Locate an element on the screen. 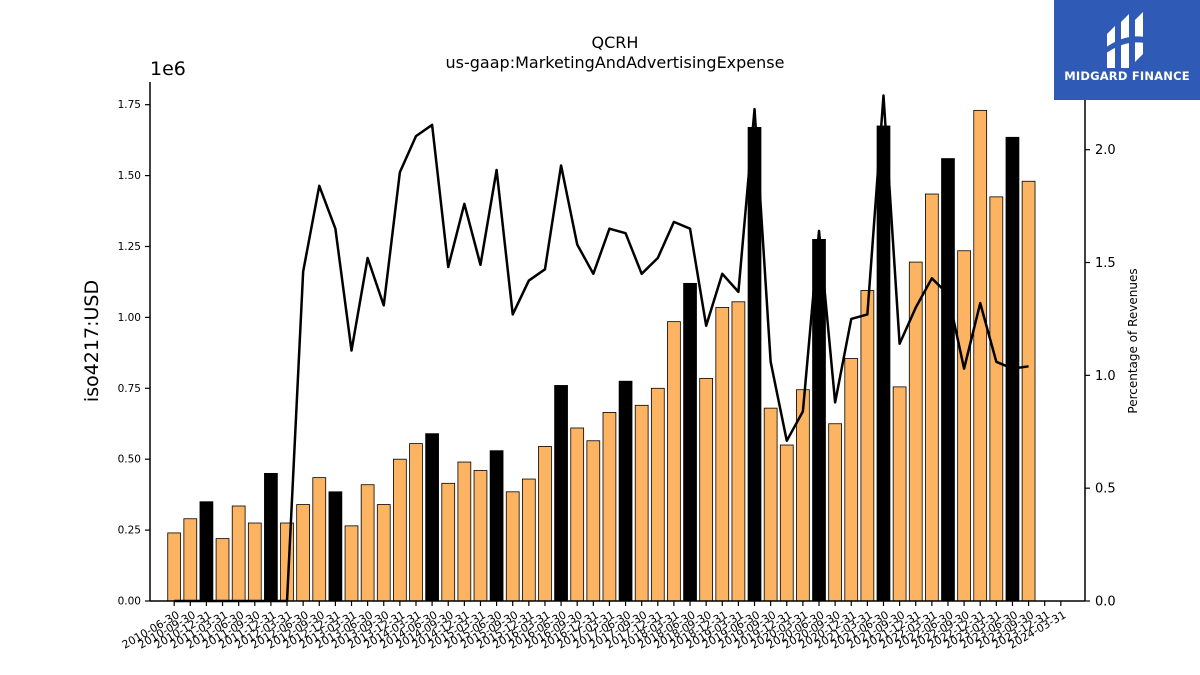  y2-tick-label: 0.5 is located at coordinates (1105, 489).